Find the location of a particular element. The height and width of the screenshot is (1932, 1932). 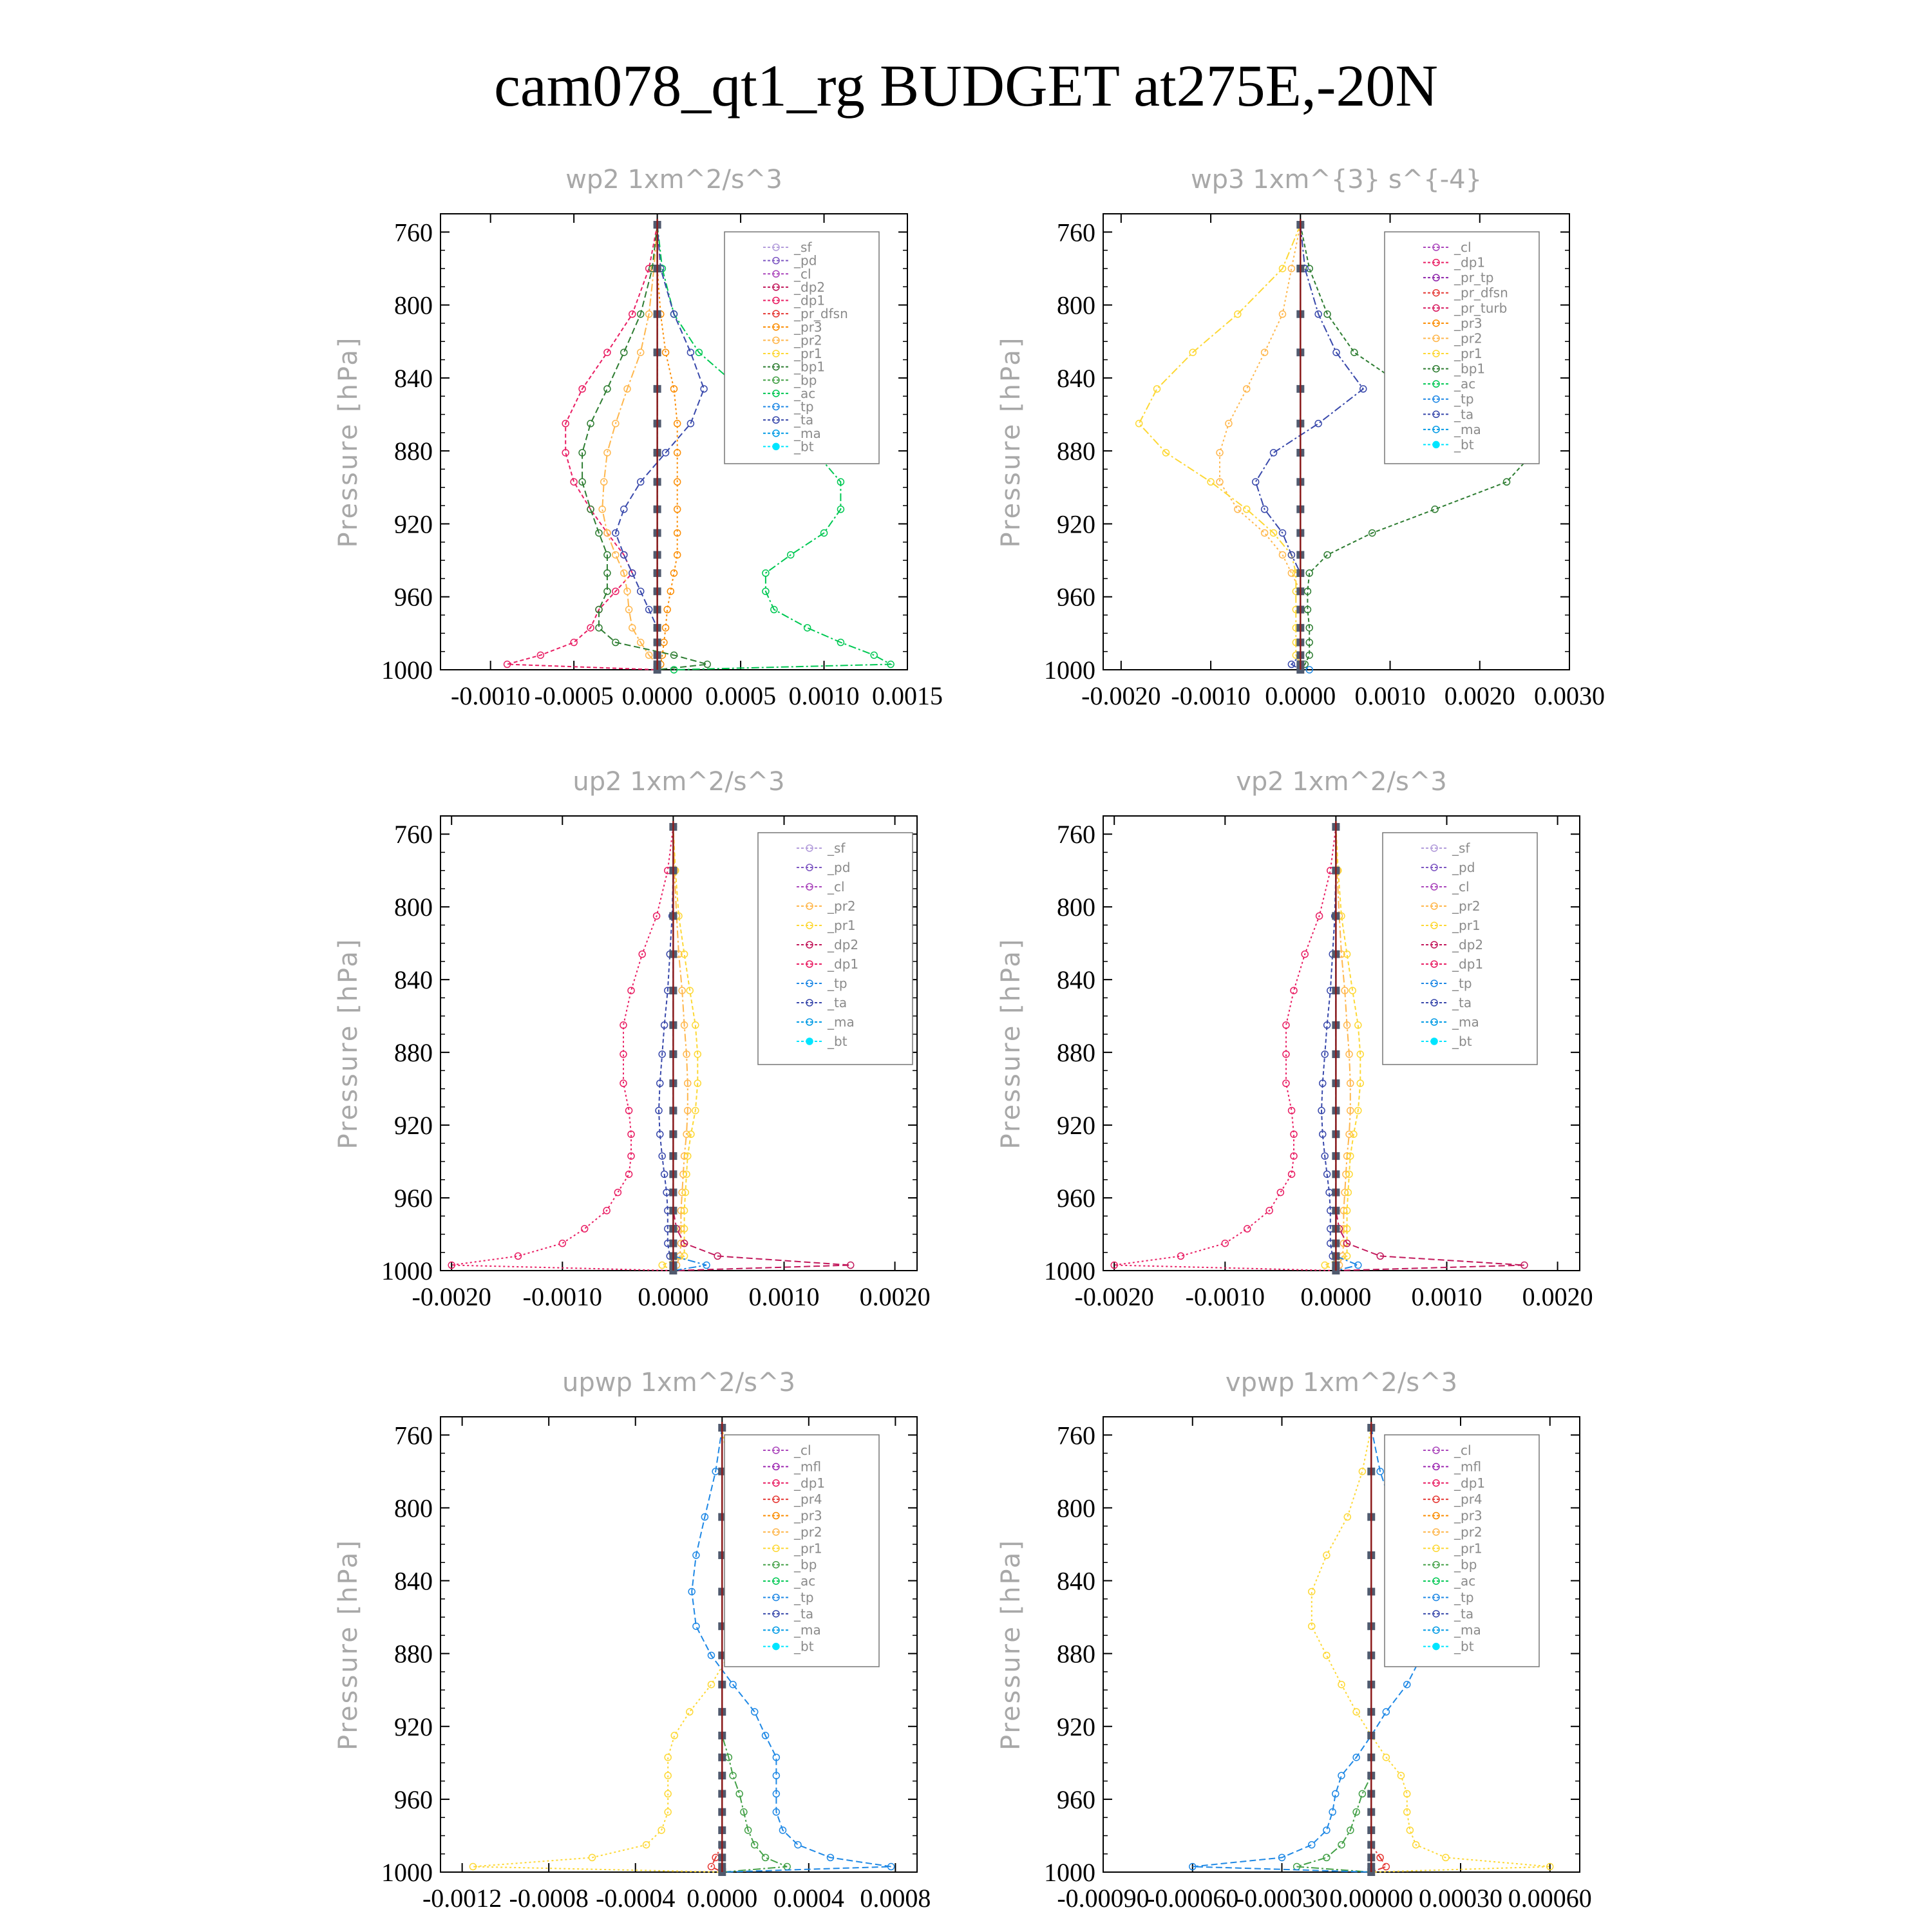

legend-entry: _ac is located at coordinates (804, 1581).